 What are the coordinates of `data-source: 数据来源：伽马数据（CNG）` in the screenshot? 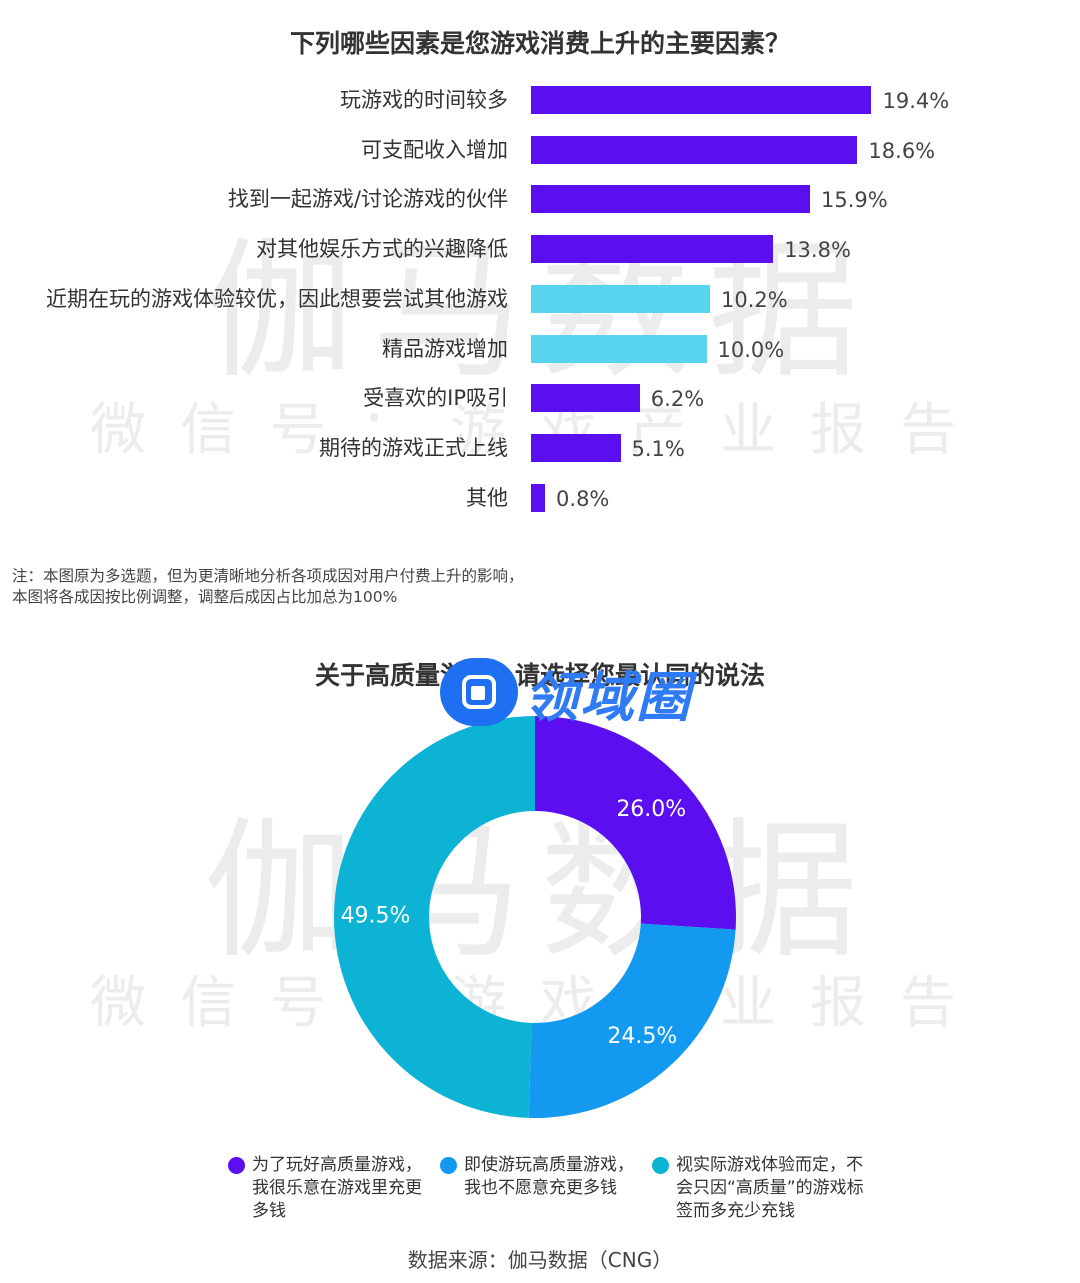 It's located at (540, 1260).